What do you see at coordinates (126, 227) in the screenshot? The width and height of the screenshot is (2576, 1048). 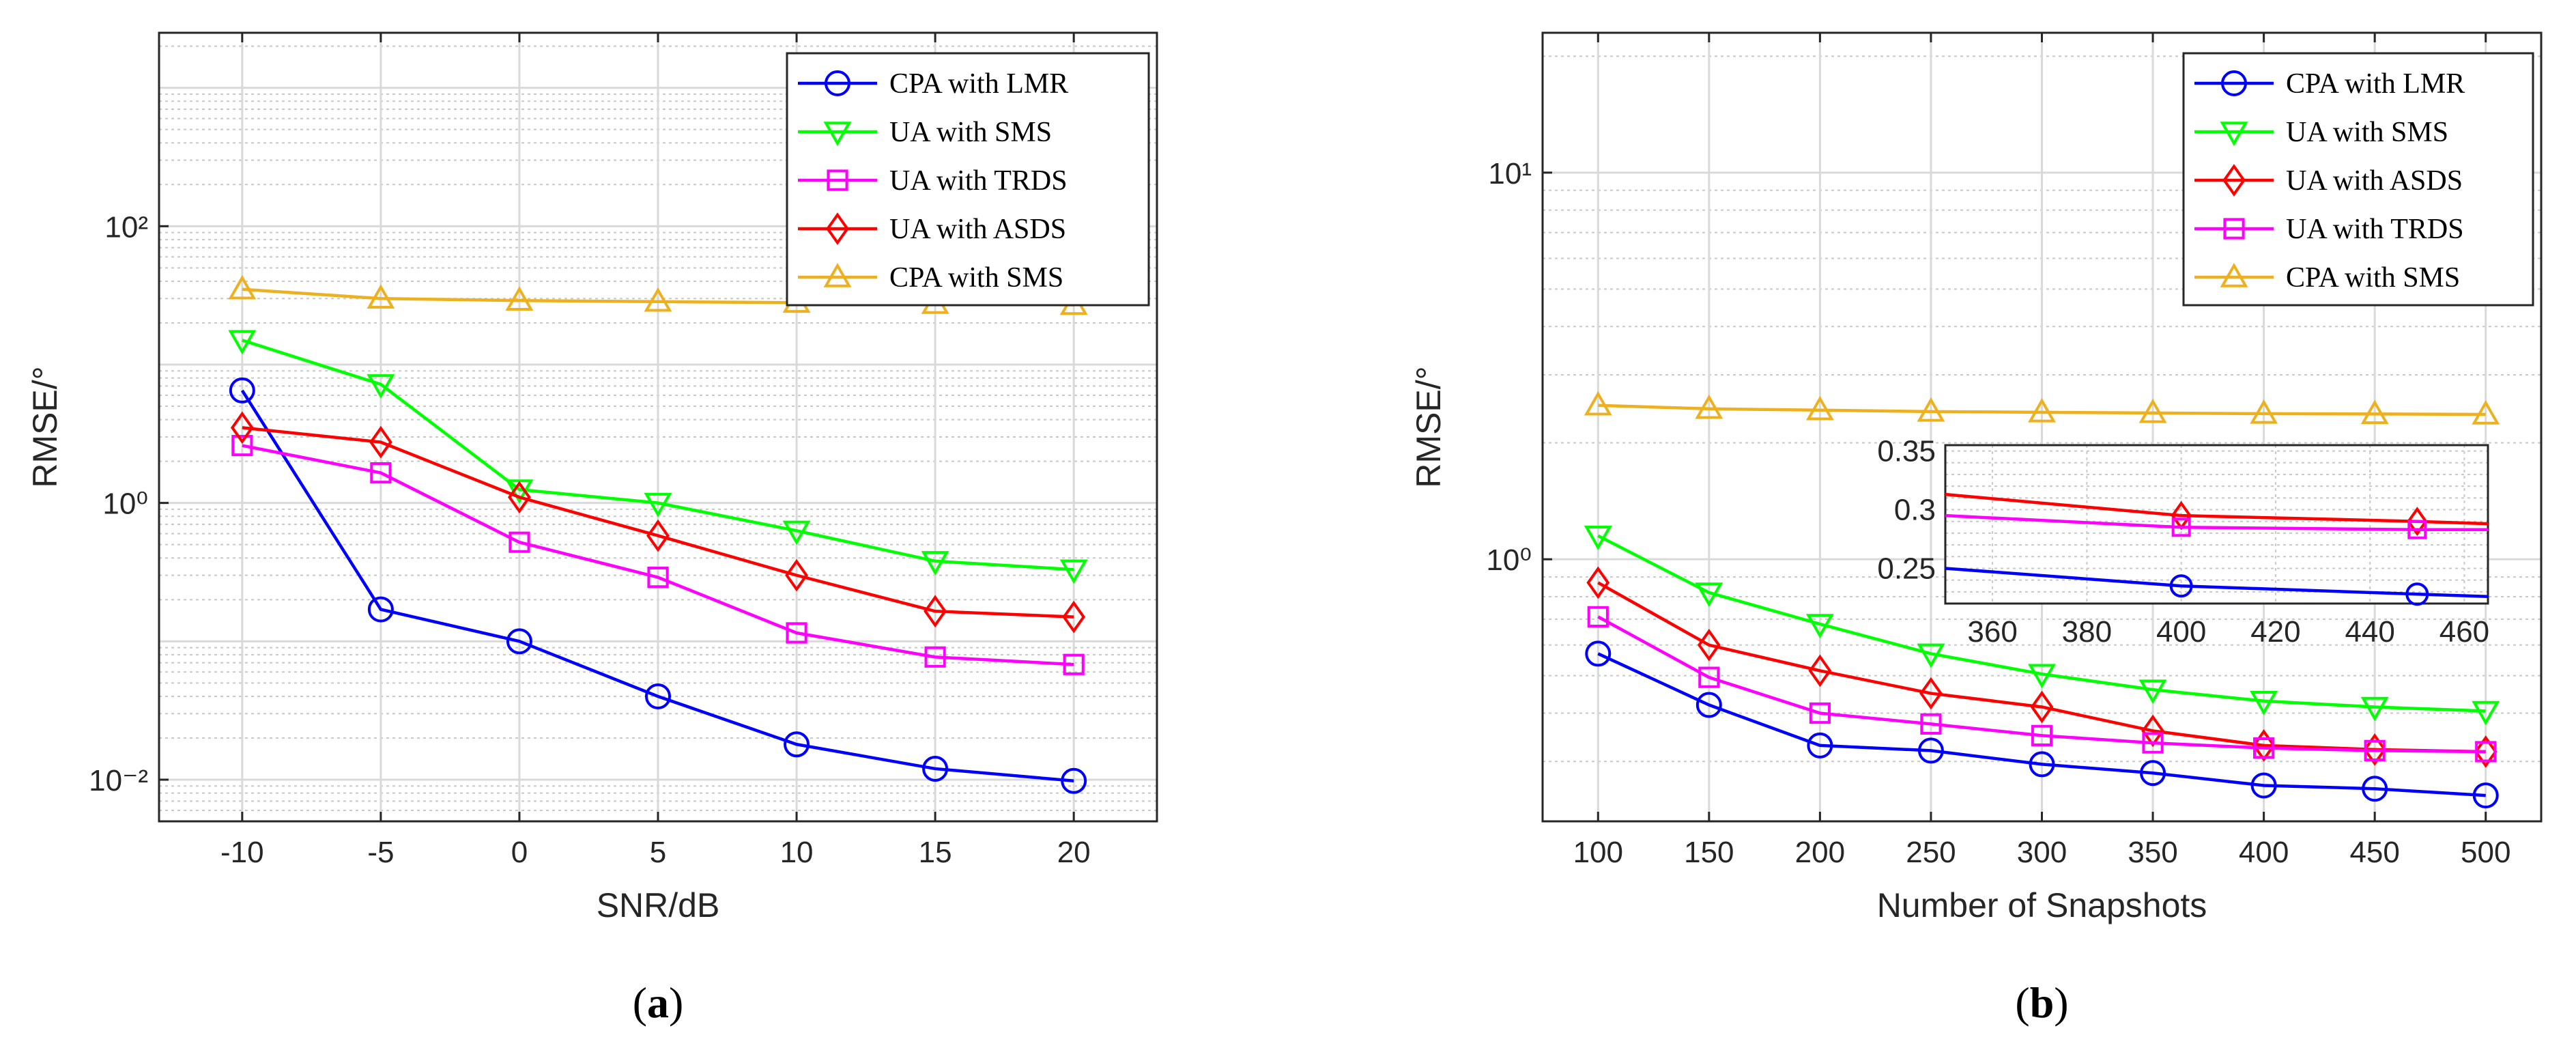 I see `y-tick-label: 10²` at bounding box center [126, 227].